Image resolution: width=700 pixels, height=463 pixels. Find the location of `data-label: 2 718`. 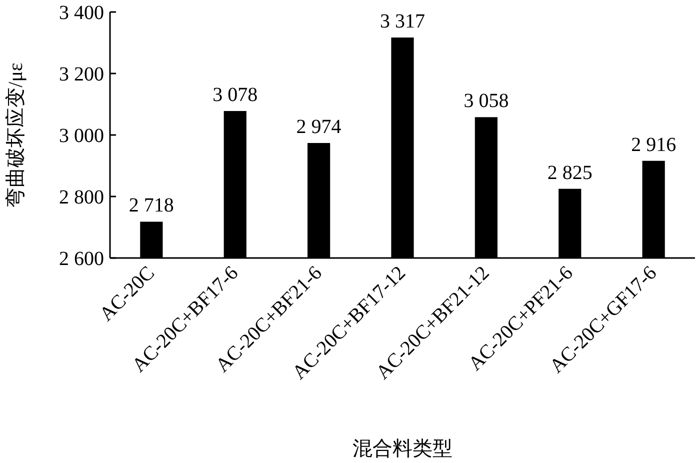

data-label: 2 718 is located at coordinates (151, 205).